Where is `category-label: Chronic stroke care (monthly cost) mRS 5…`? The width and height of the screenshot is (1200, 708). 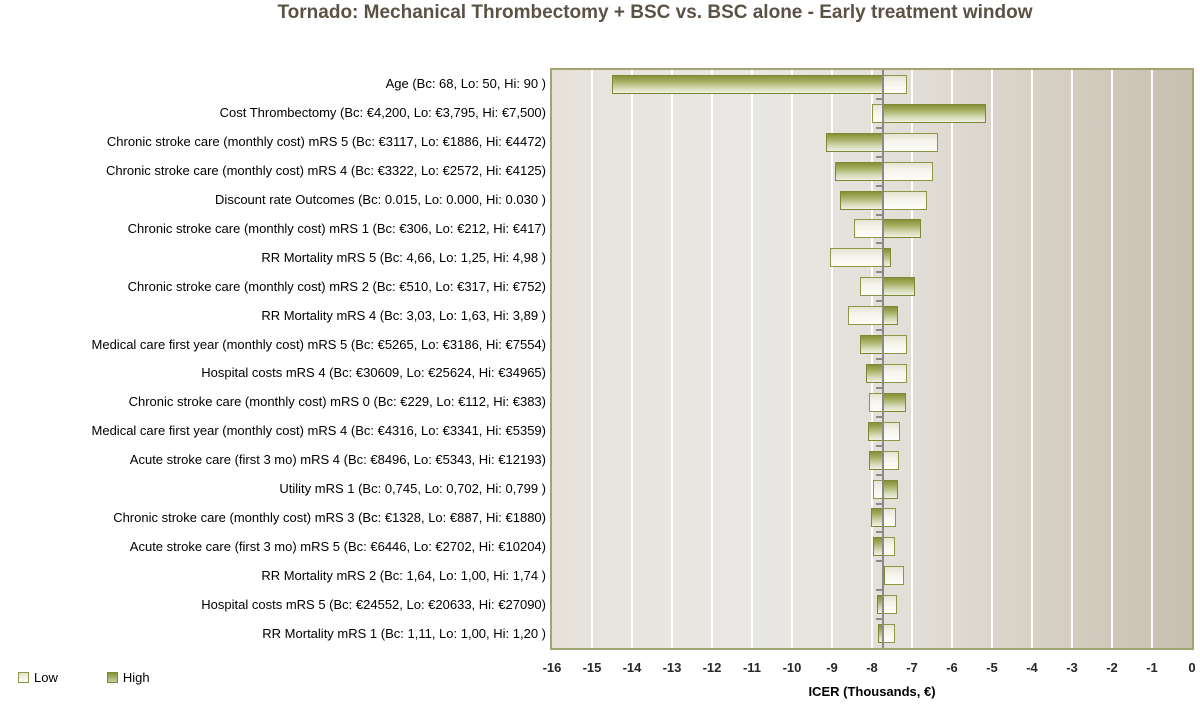 category-label: Chronic stroke care (monthly cost) mRS 5… is located at coordinates (326, 142).